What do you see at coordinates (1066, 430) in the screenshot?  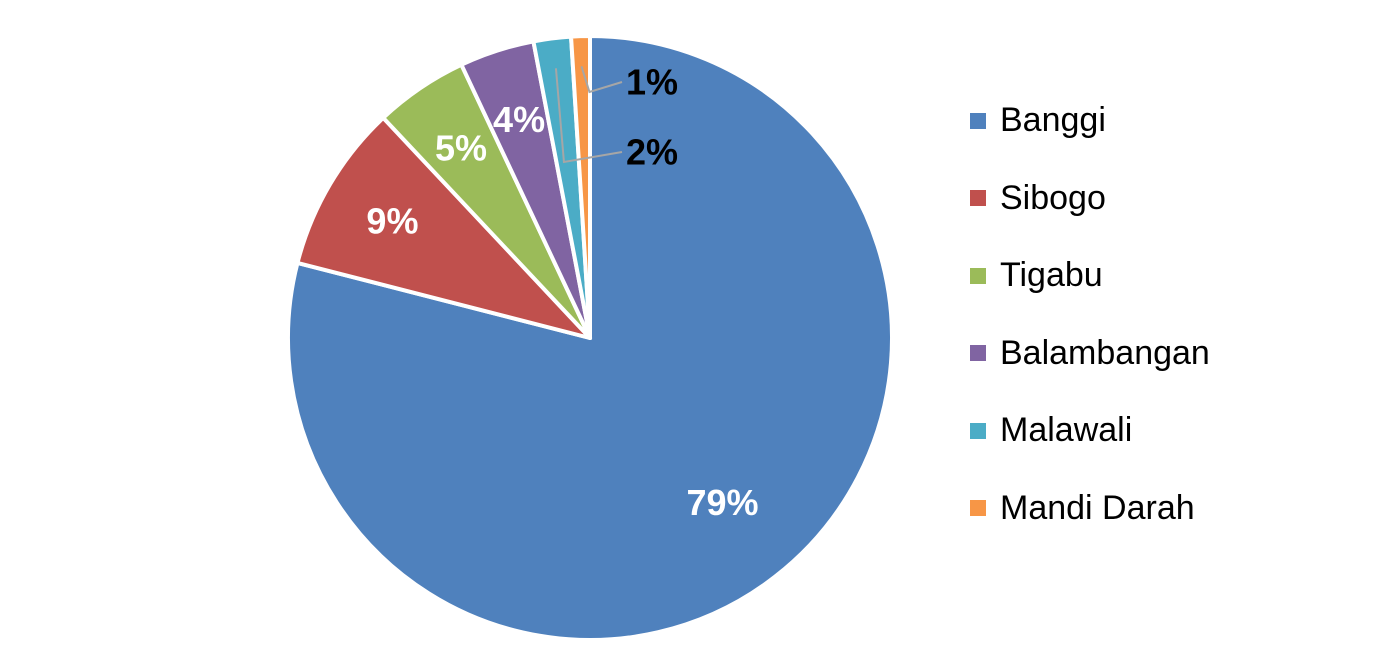 I see `legend-label-malawali: Malawali` at bounding box center [1066, 430].